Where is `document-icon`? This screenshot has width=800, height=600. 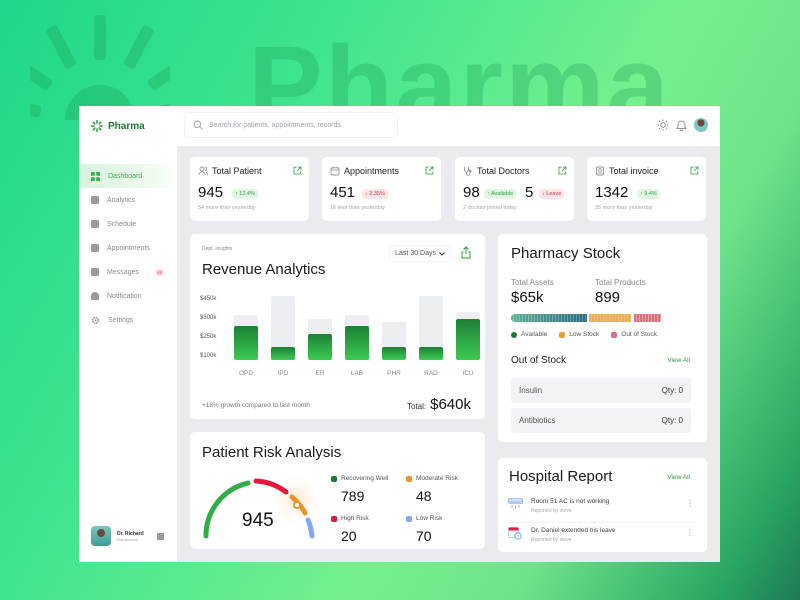 document-icon is located at coordinates (95, 224).